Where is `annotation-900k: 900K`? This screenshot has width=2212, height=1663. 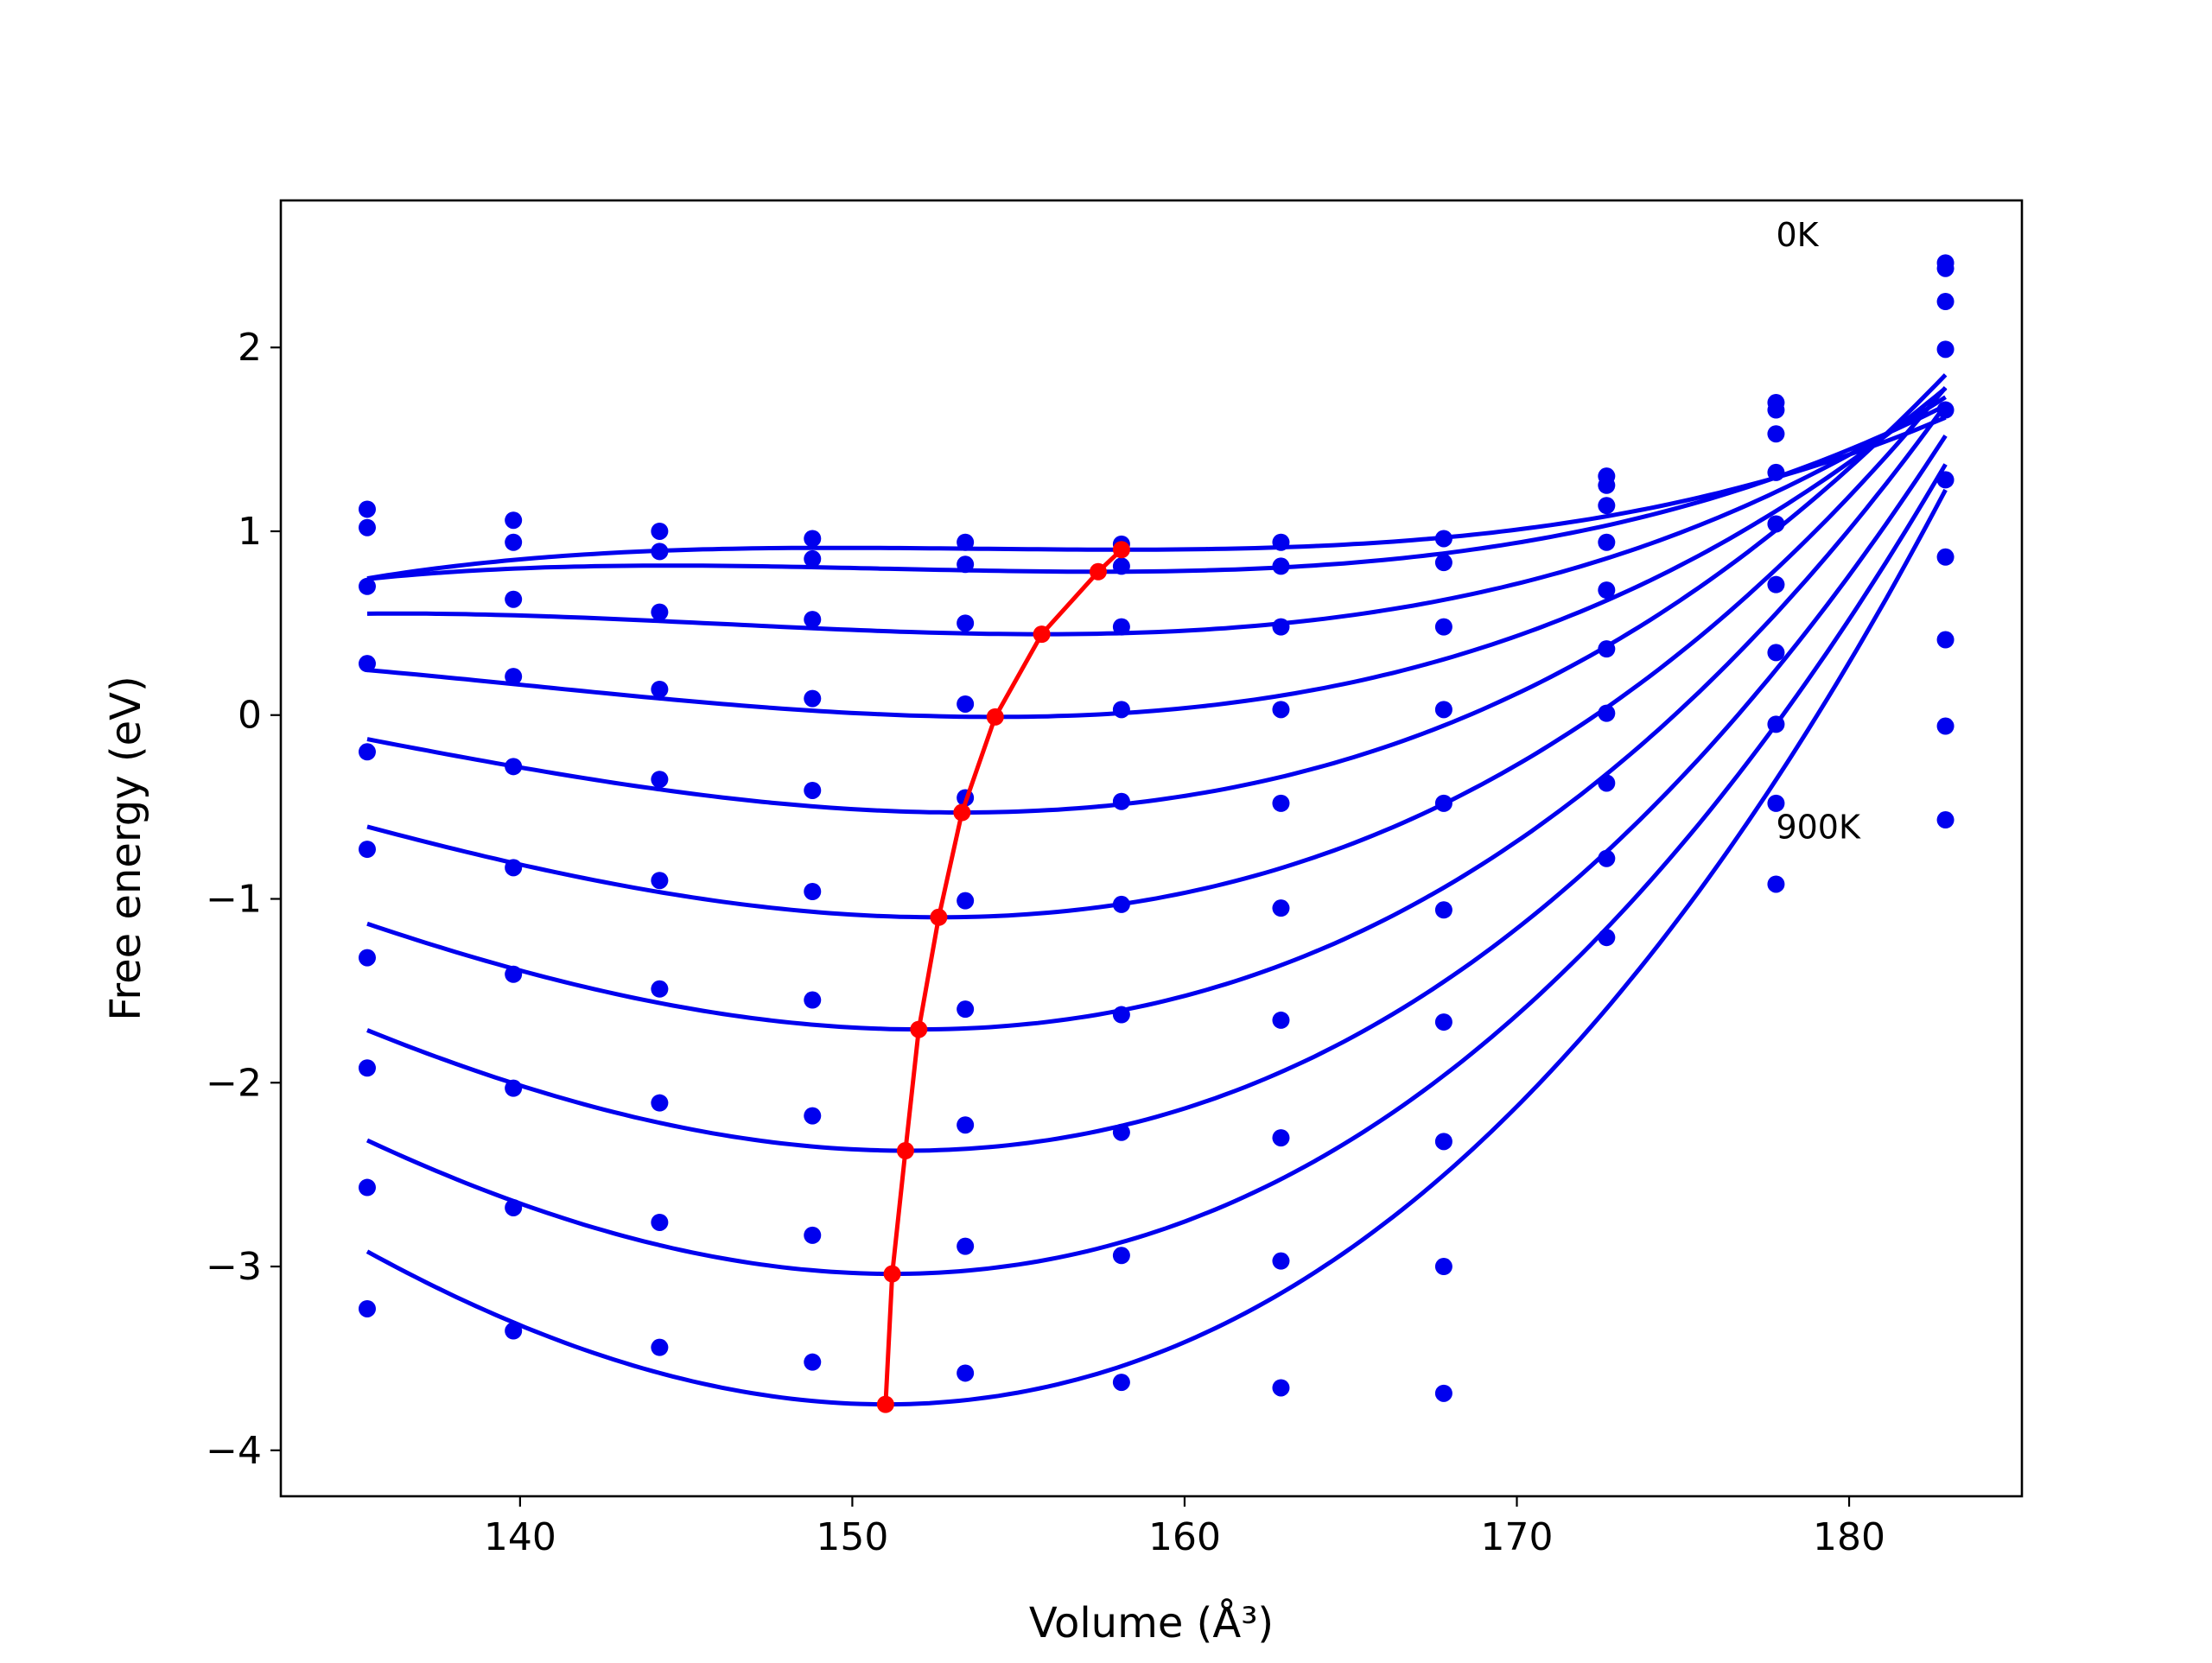
annotation-900k: 900K is located at coordinates (1819, 827).